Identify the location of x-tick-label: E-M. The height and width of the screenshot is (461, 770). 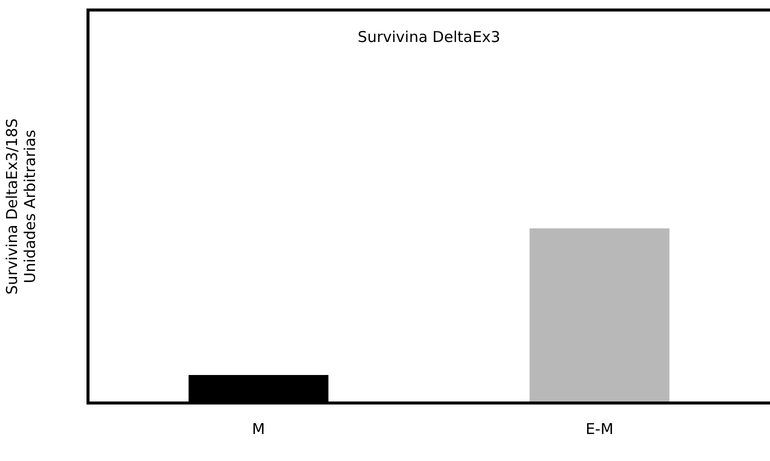
(600, 429).